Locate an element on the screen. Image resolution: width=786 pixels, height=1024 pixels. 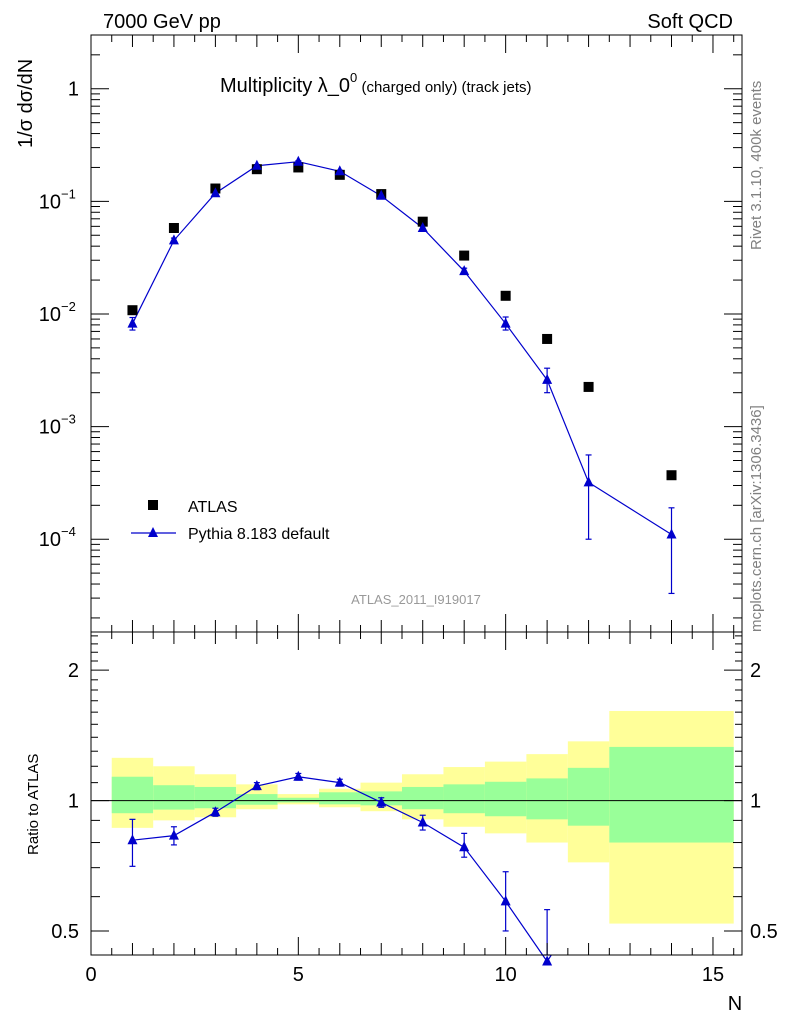
x-tick-label: 15 is located at coordinates (713, 975).